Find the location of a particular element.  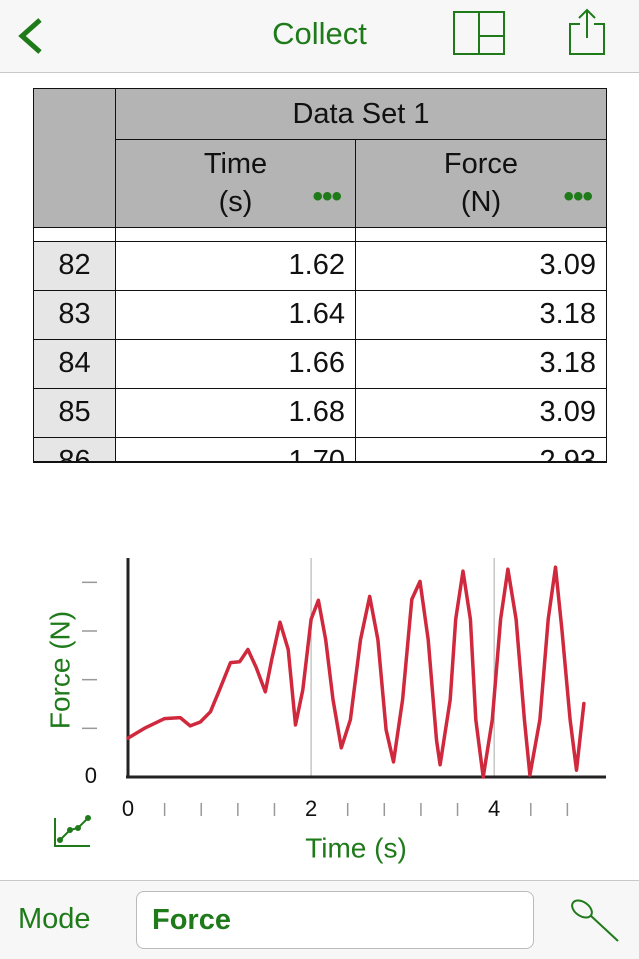

x-tick-label: 4 is located at coordinates (494, 808).